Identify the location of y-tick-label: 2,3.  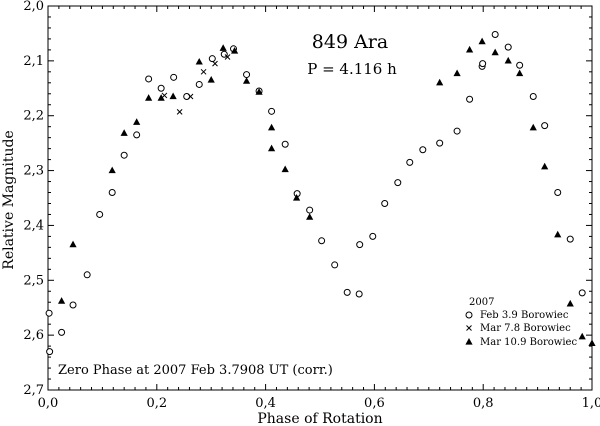
(33, 171).